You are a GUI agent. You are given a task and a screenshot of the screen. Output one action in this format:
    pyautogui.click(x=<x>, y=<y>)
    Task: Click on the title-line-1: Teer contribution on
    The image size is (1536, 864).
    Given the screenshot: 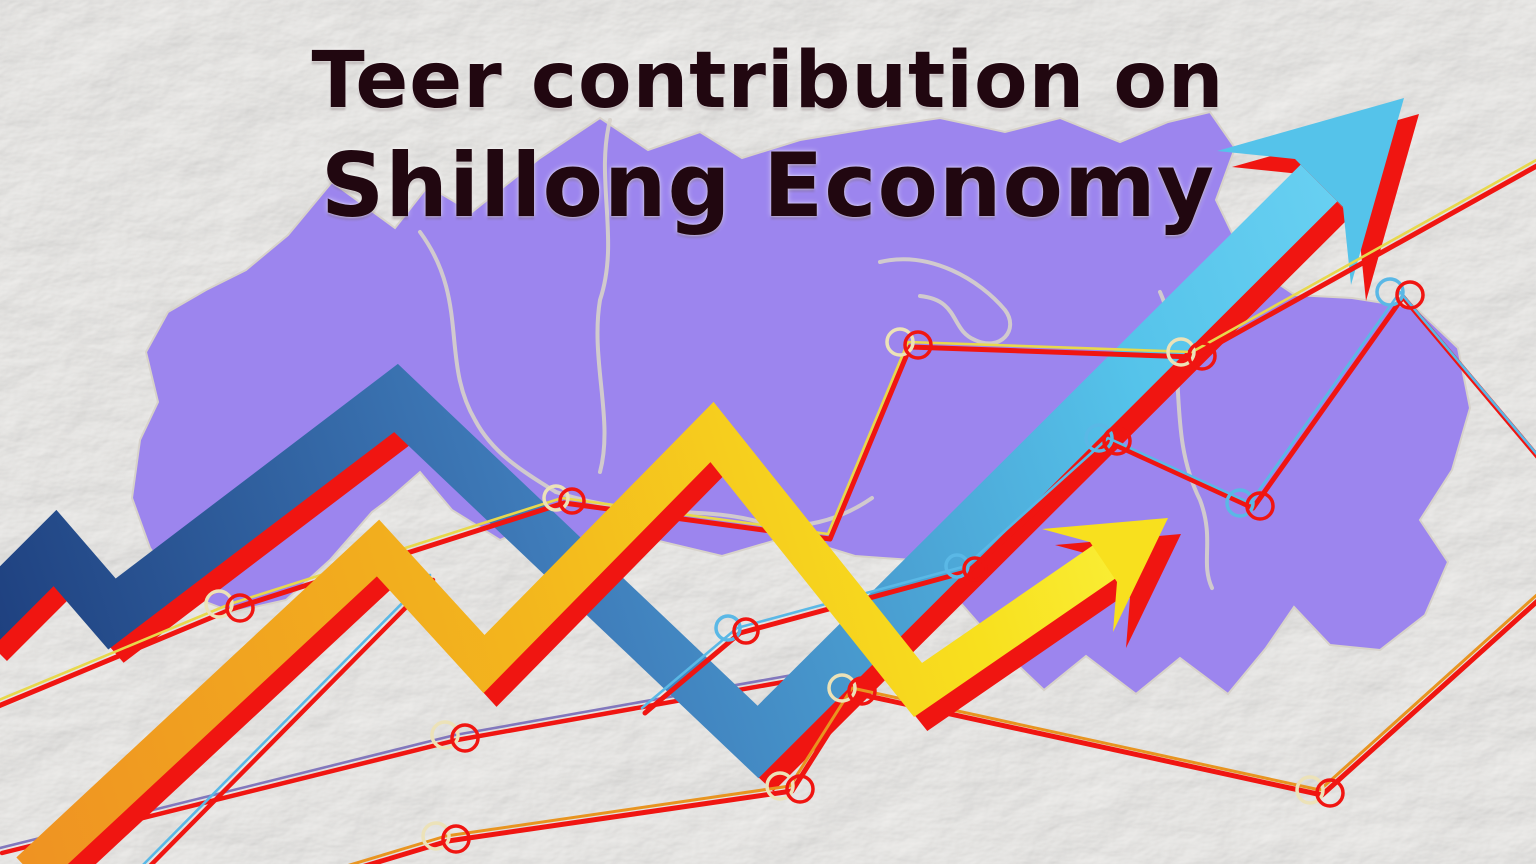 What is the action you would take?
    pyautogui.click(x=768, y=81)
    